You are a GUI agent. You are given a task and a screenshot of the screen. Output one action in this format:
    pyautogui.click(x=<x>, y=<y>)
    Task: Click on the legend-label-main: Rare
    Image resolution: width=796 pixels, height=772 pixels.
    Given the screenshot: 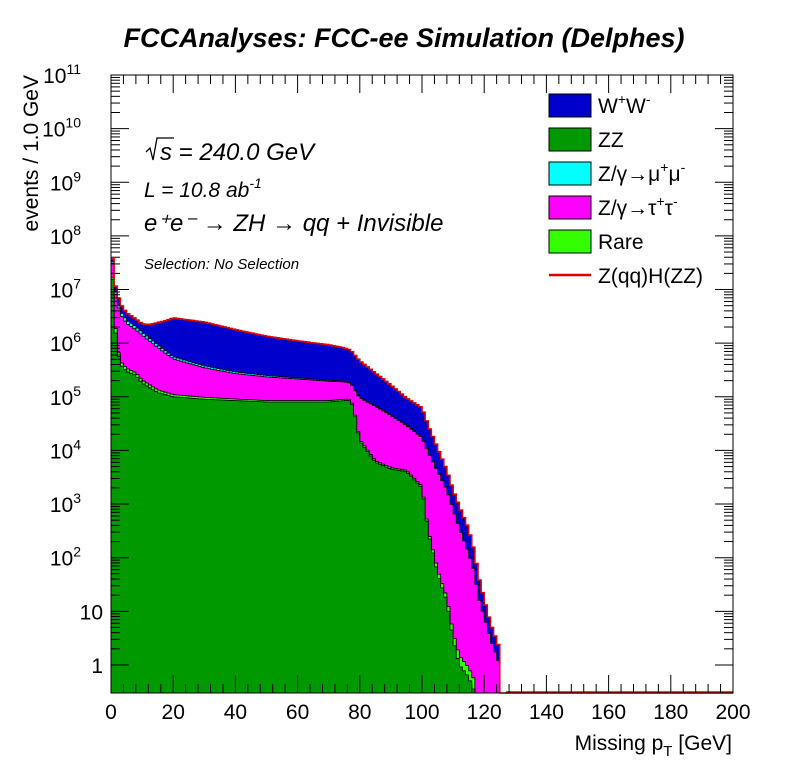 What is the action you would take?
    pyautogui.click(x=621, y=242)
    